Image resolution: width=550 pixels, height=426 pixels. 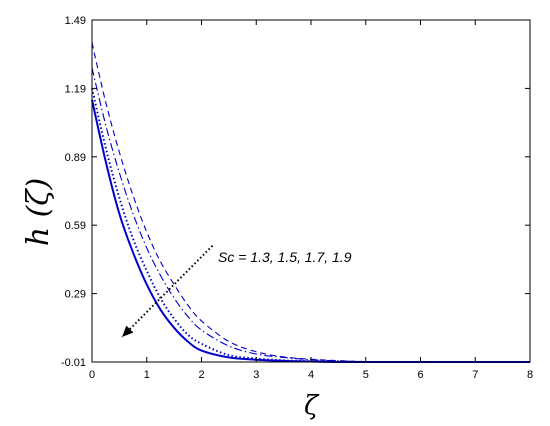 I want to click on annotation-layer: Sc = 1.3, 1.5, 1.7, 1.9, so click(x=236, y=291).